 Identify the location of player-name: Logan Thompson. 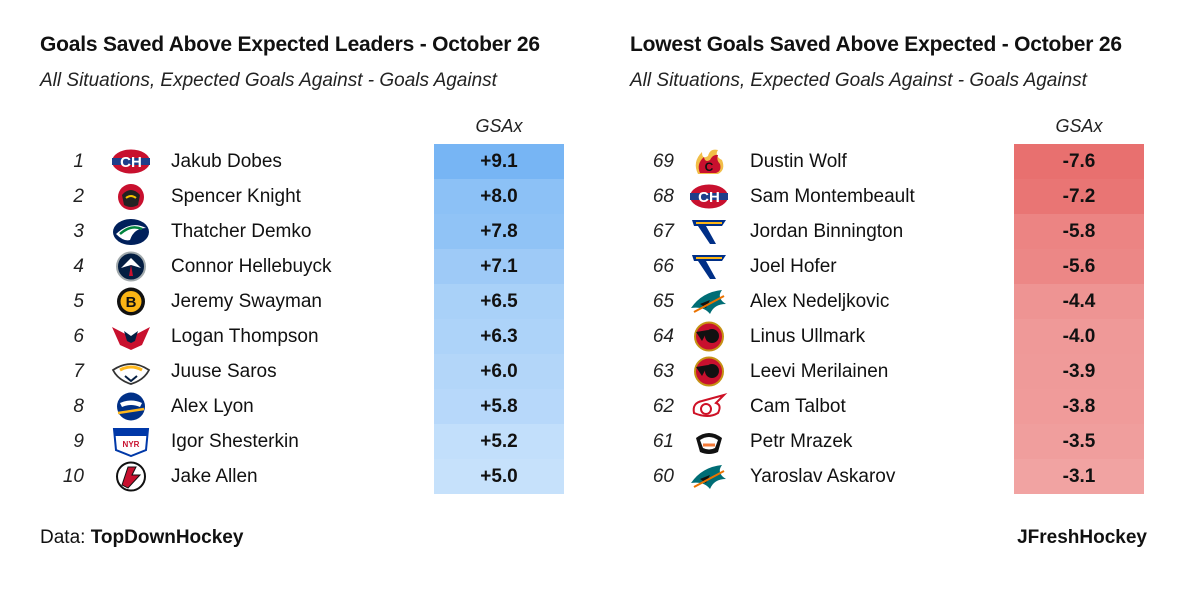
(245, 336).